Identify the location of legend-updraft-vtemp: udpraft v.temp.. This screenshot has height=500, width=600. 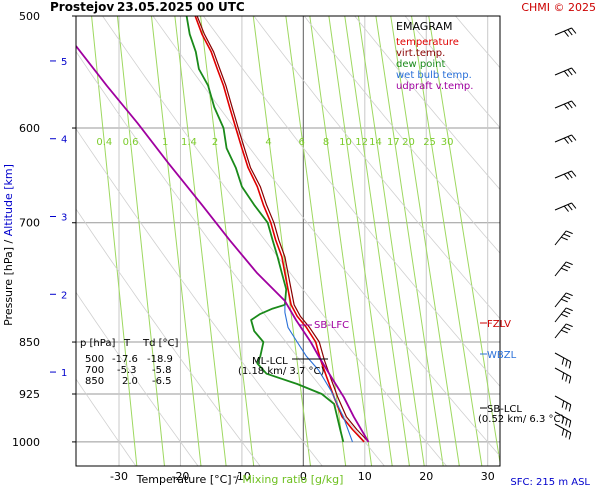
(434, 86).